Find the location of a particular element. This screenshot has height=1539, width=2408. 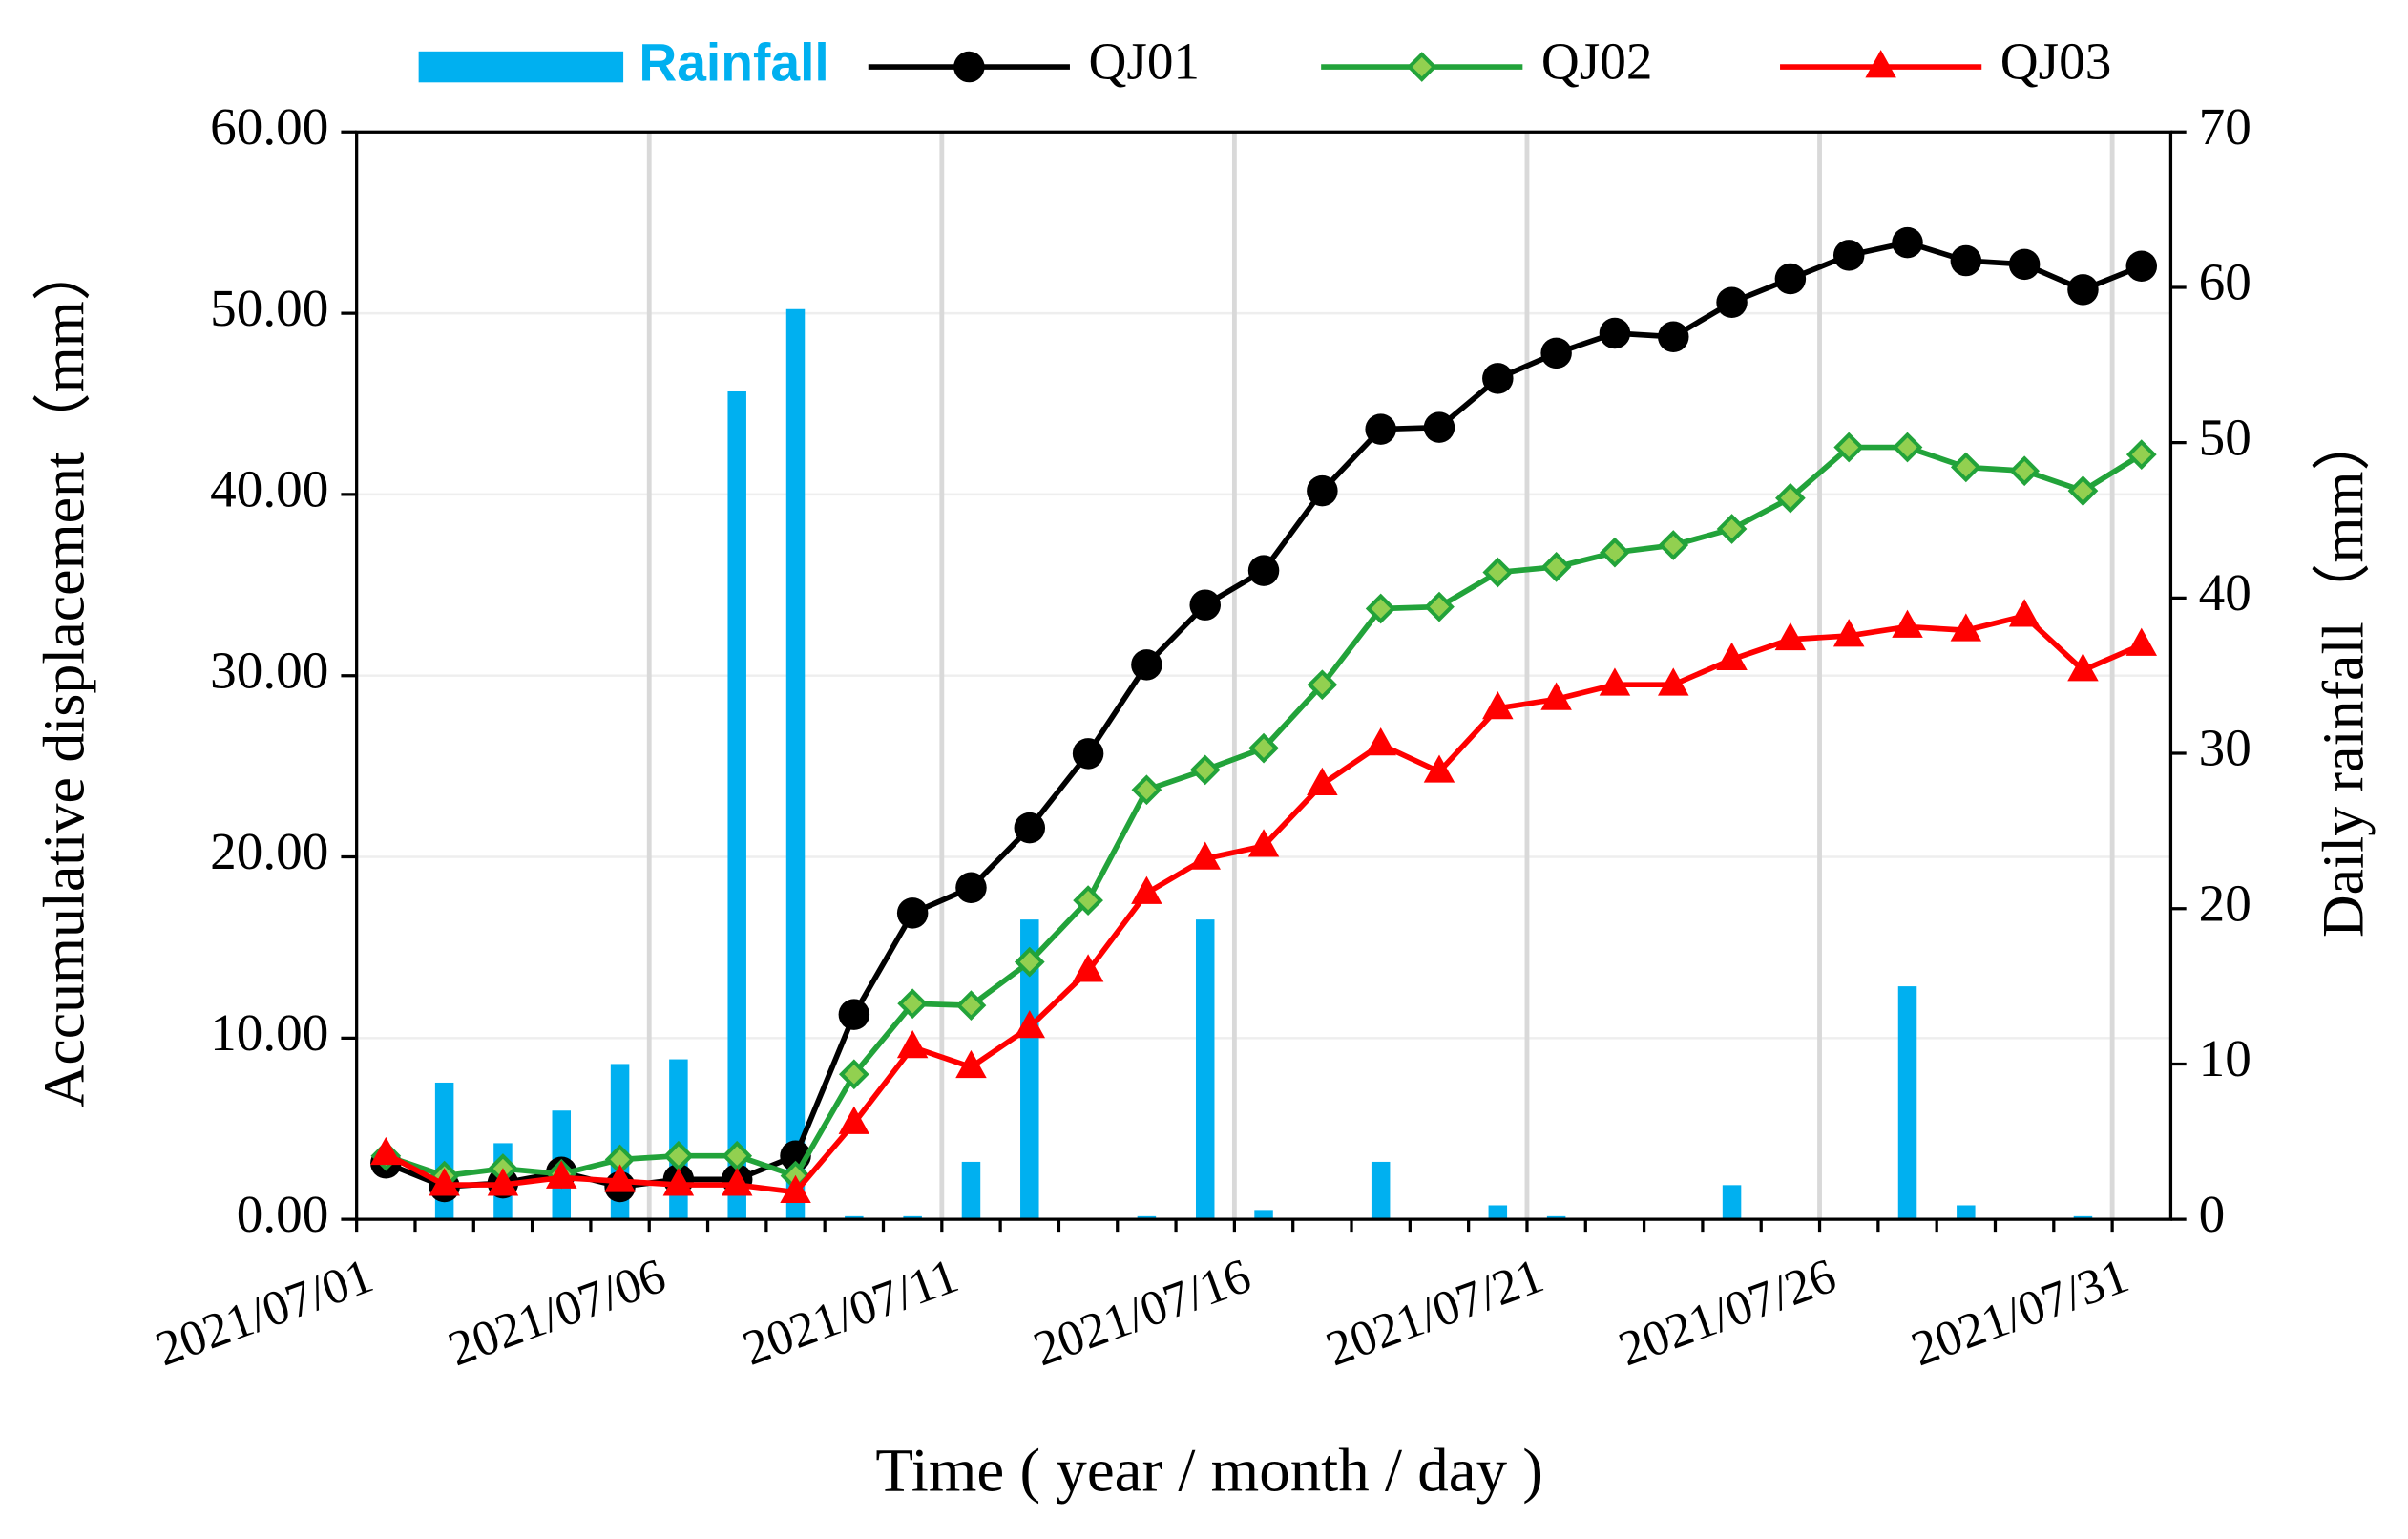

legend-label: Rainfall is located at coordinates (734, 63).